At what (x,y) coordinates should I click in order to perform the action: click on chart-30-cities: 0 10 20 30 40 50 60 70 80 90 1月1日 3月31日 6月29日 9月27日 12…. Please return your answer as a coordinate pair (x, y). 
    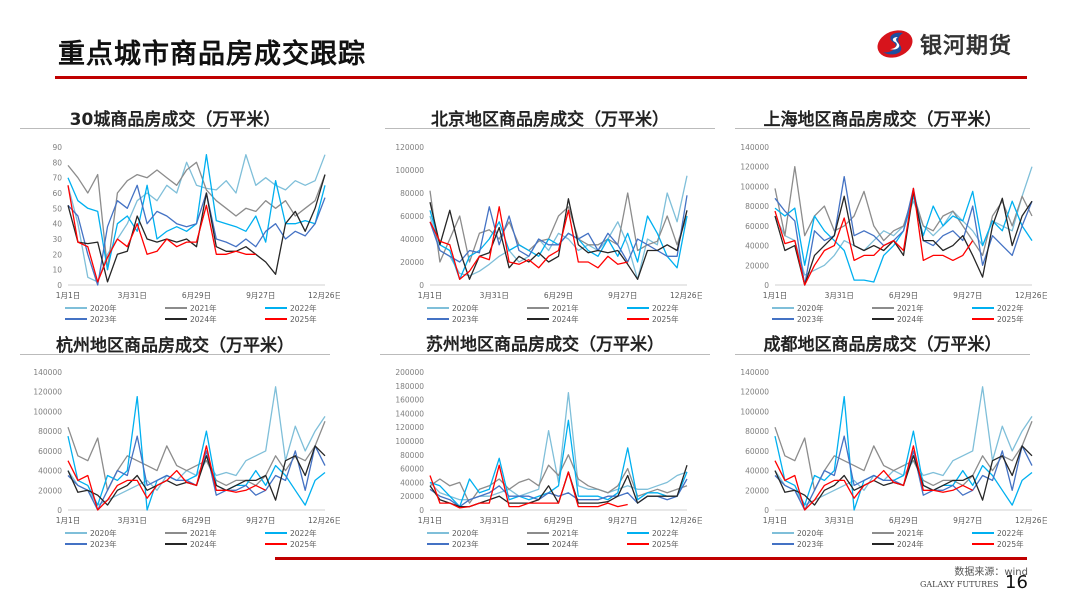
    Looking at the image, I should click on (180, 235).